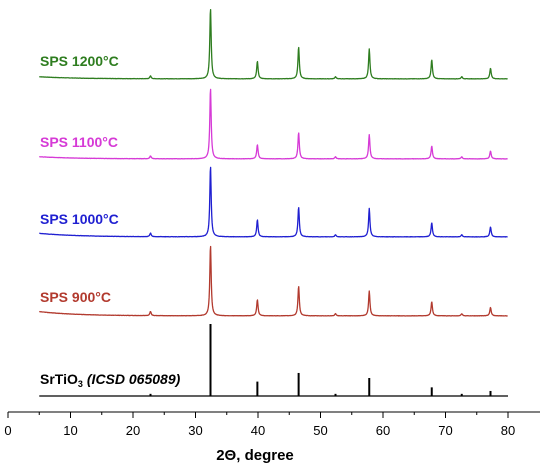 The width and height of the screenshot is (550, 472). What do you see at coordinates (255, 455) in the screenshot?
I see `x-axis-title: 2Θ, degree` at bounding box center [255, 455].